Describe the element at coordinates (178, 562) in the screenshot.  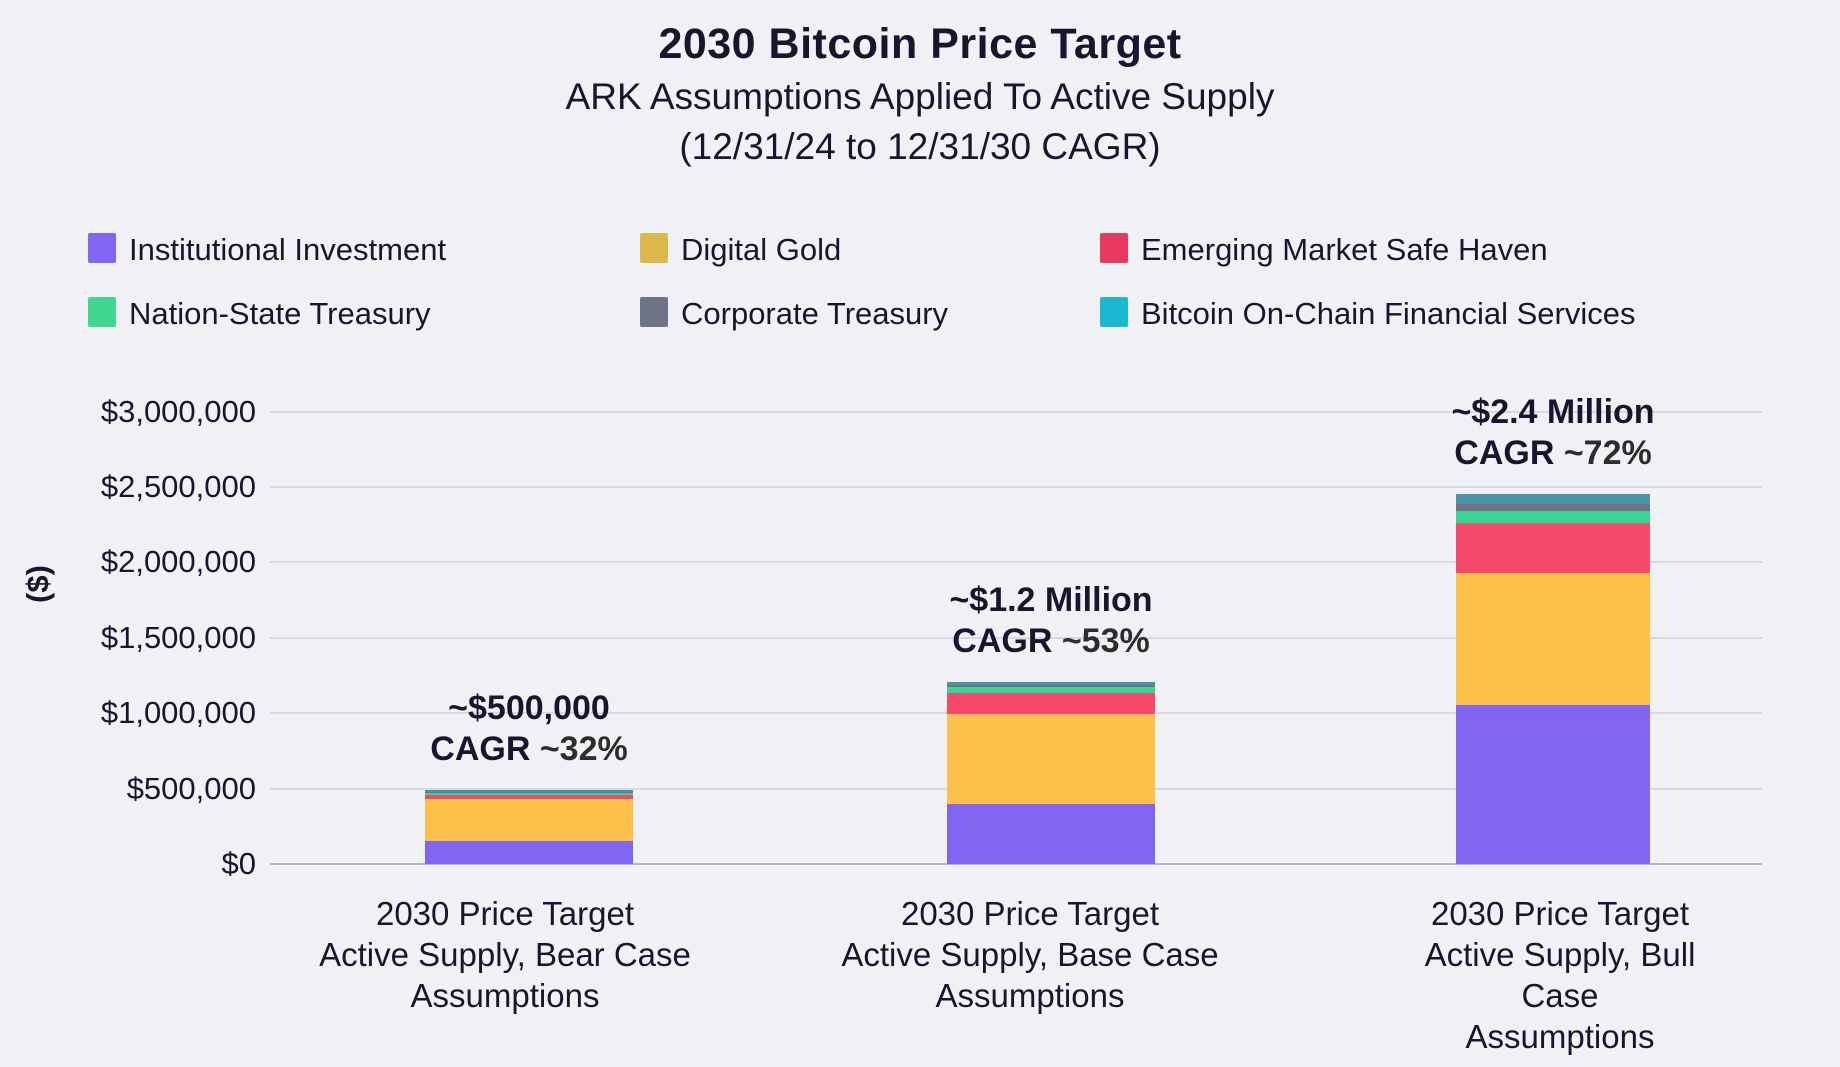
I see `y-tick-label: $2,000,000` at that location.